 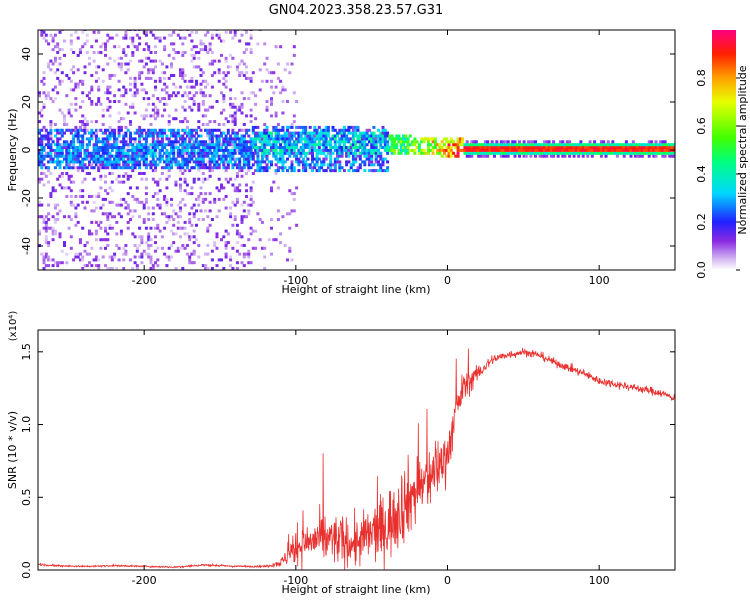 I want to click on y-tick-label: 40, so click(x=26, y=54).